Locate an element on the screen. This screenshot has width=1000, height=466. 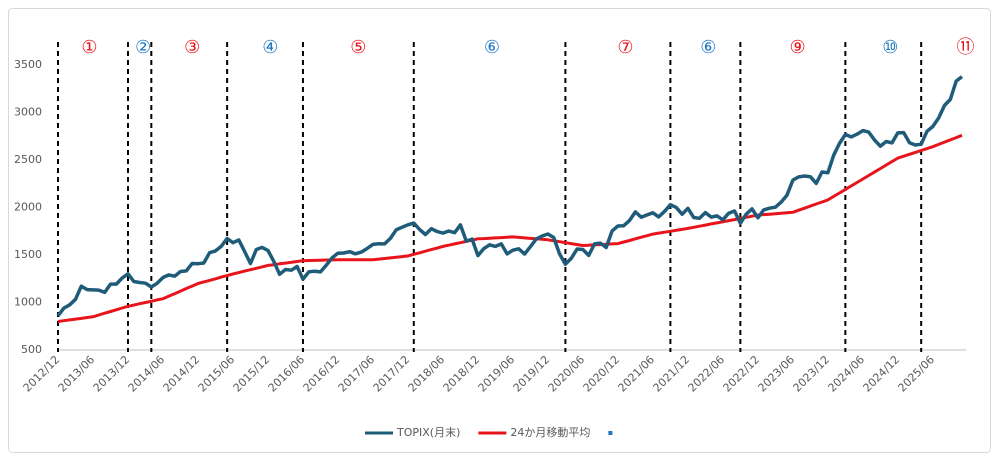
period-label: ⑪ is located at coordinates (965, 47).